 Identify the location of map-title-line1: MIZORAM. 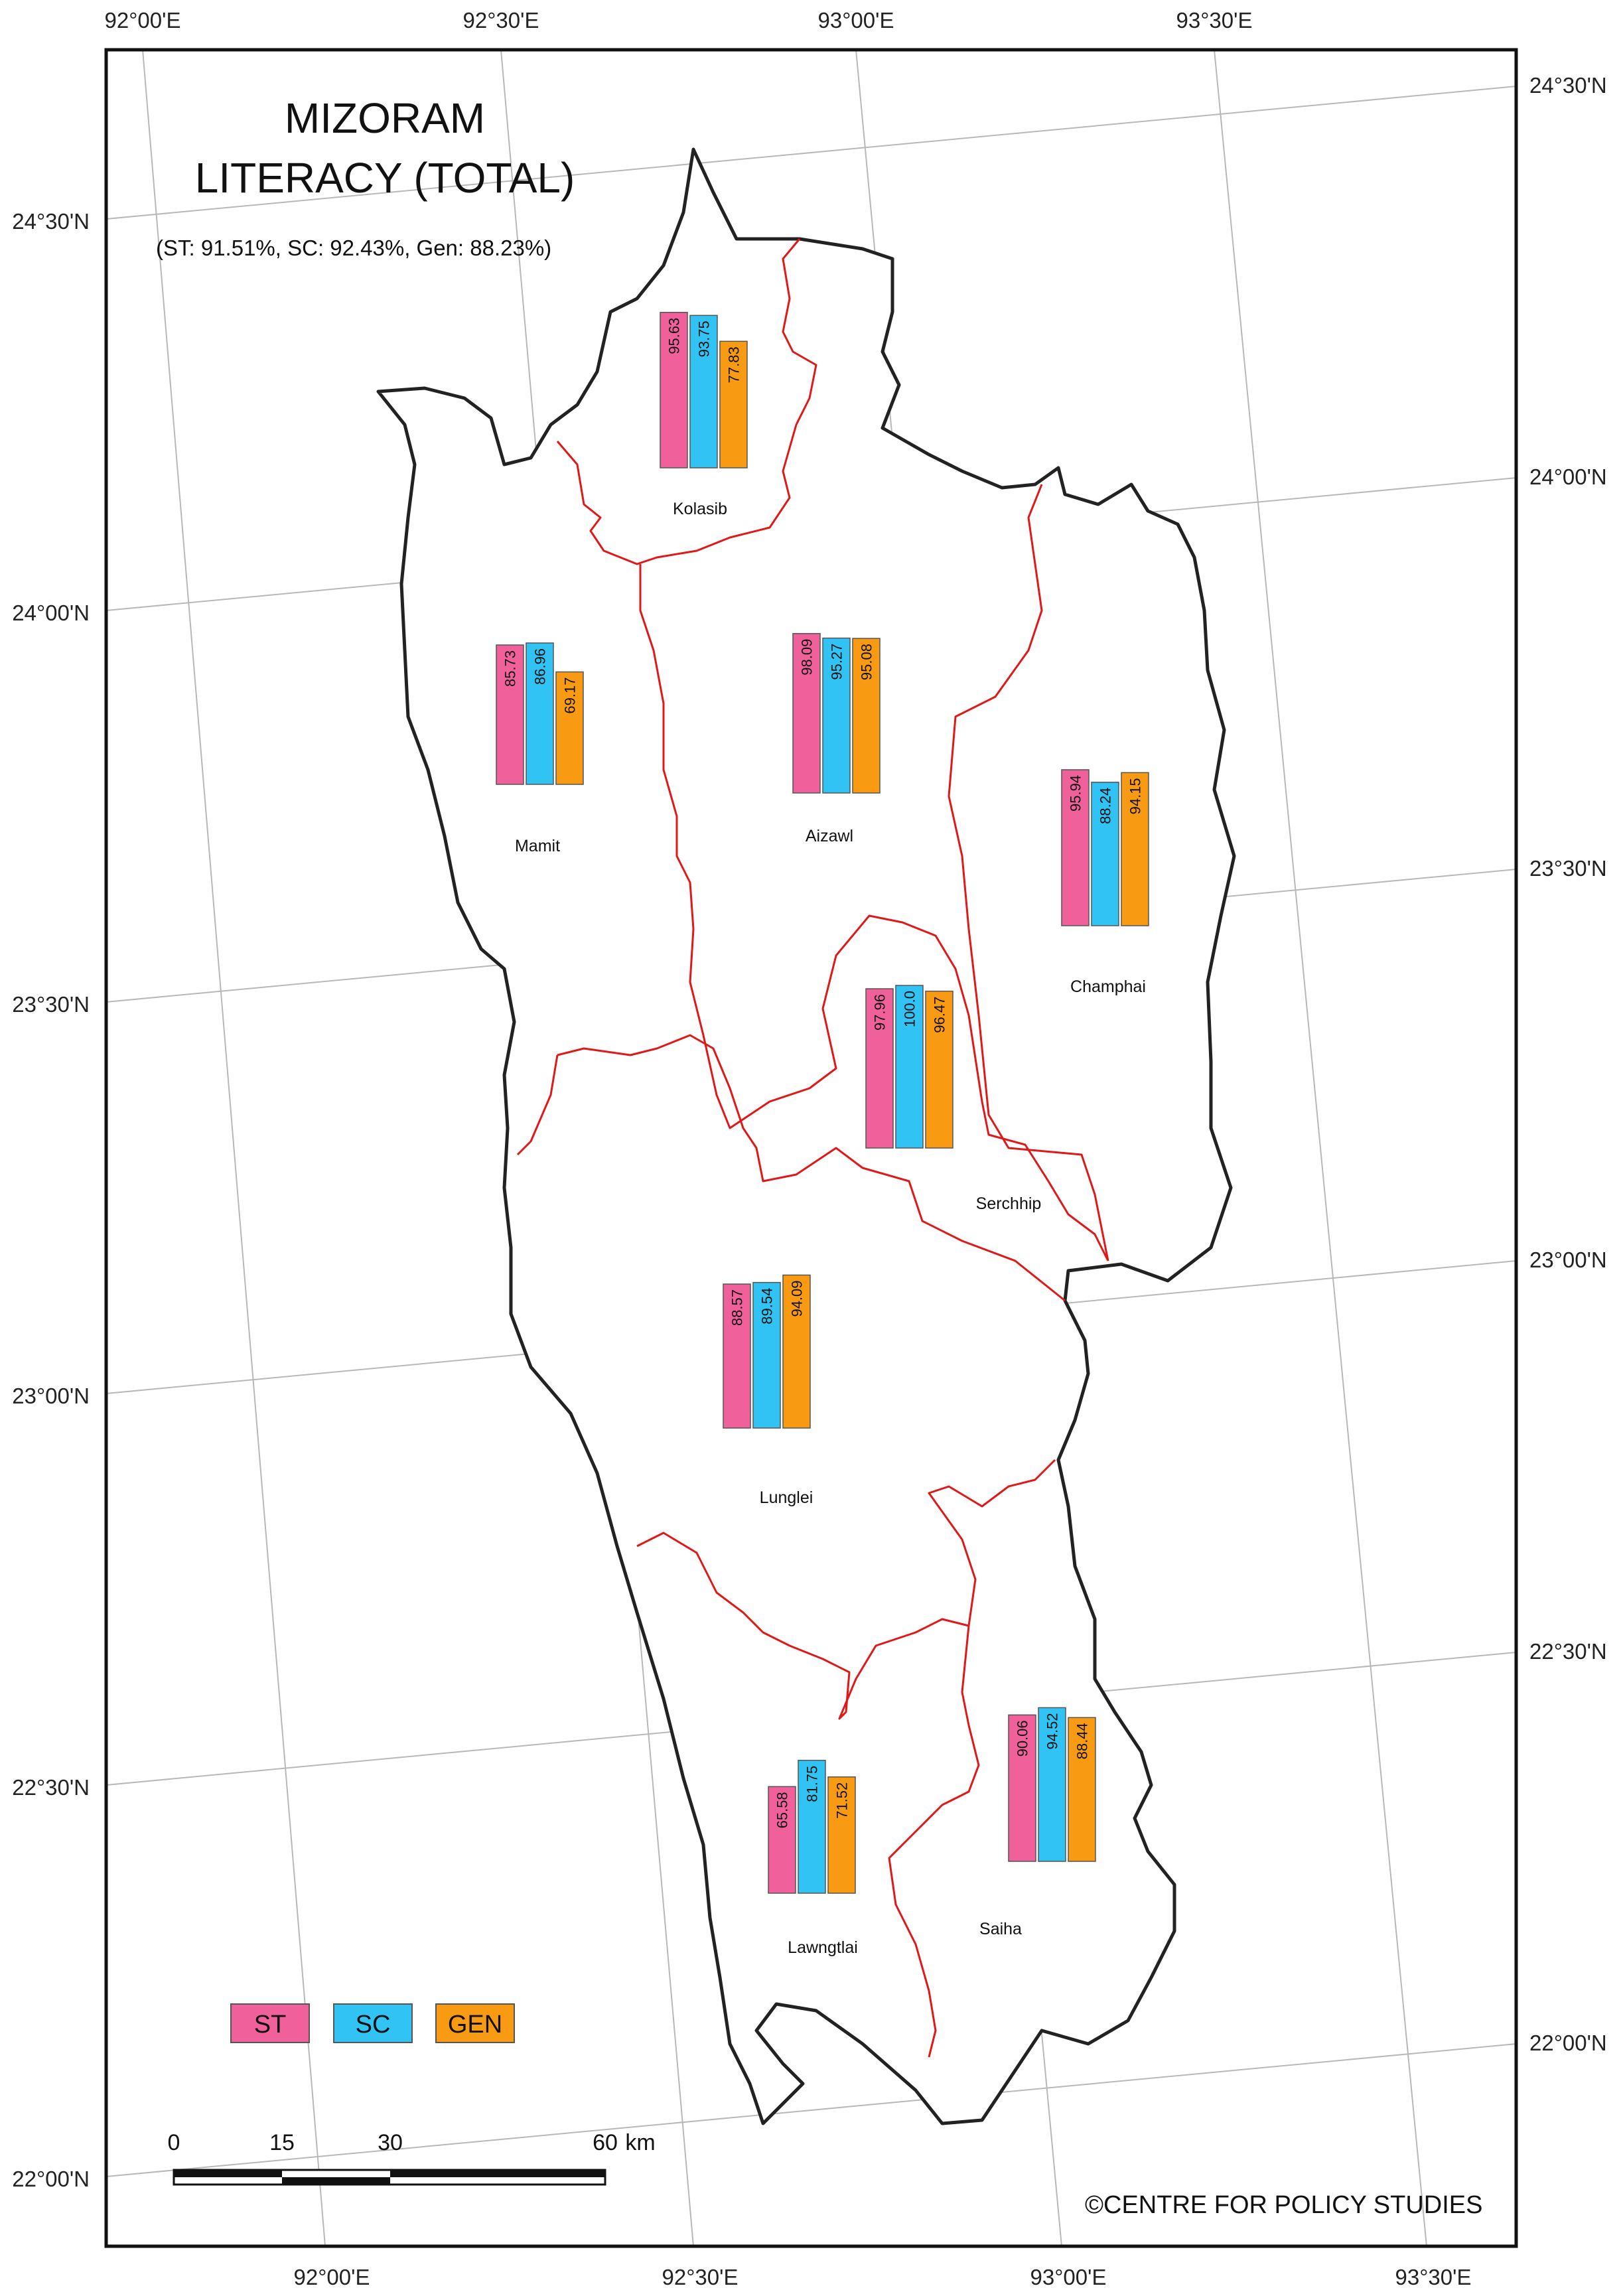
(385, 118).